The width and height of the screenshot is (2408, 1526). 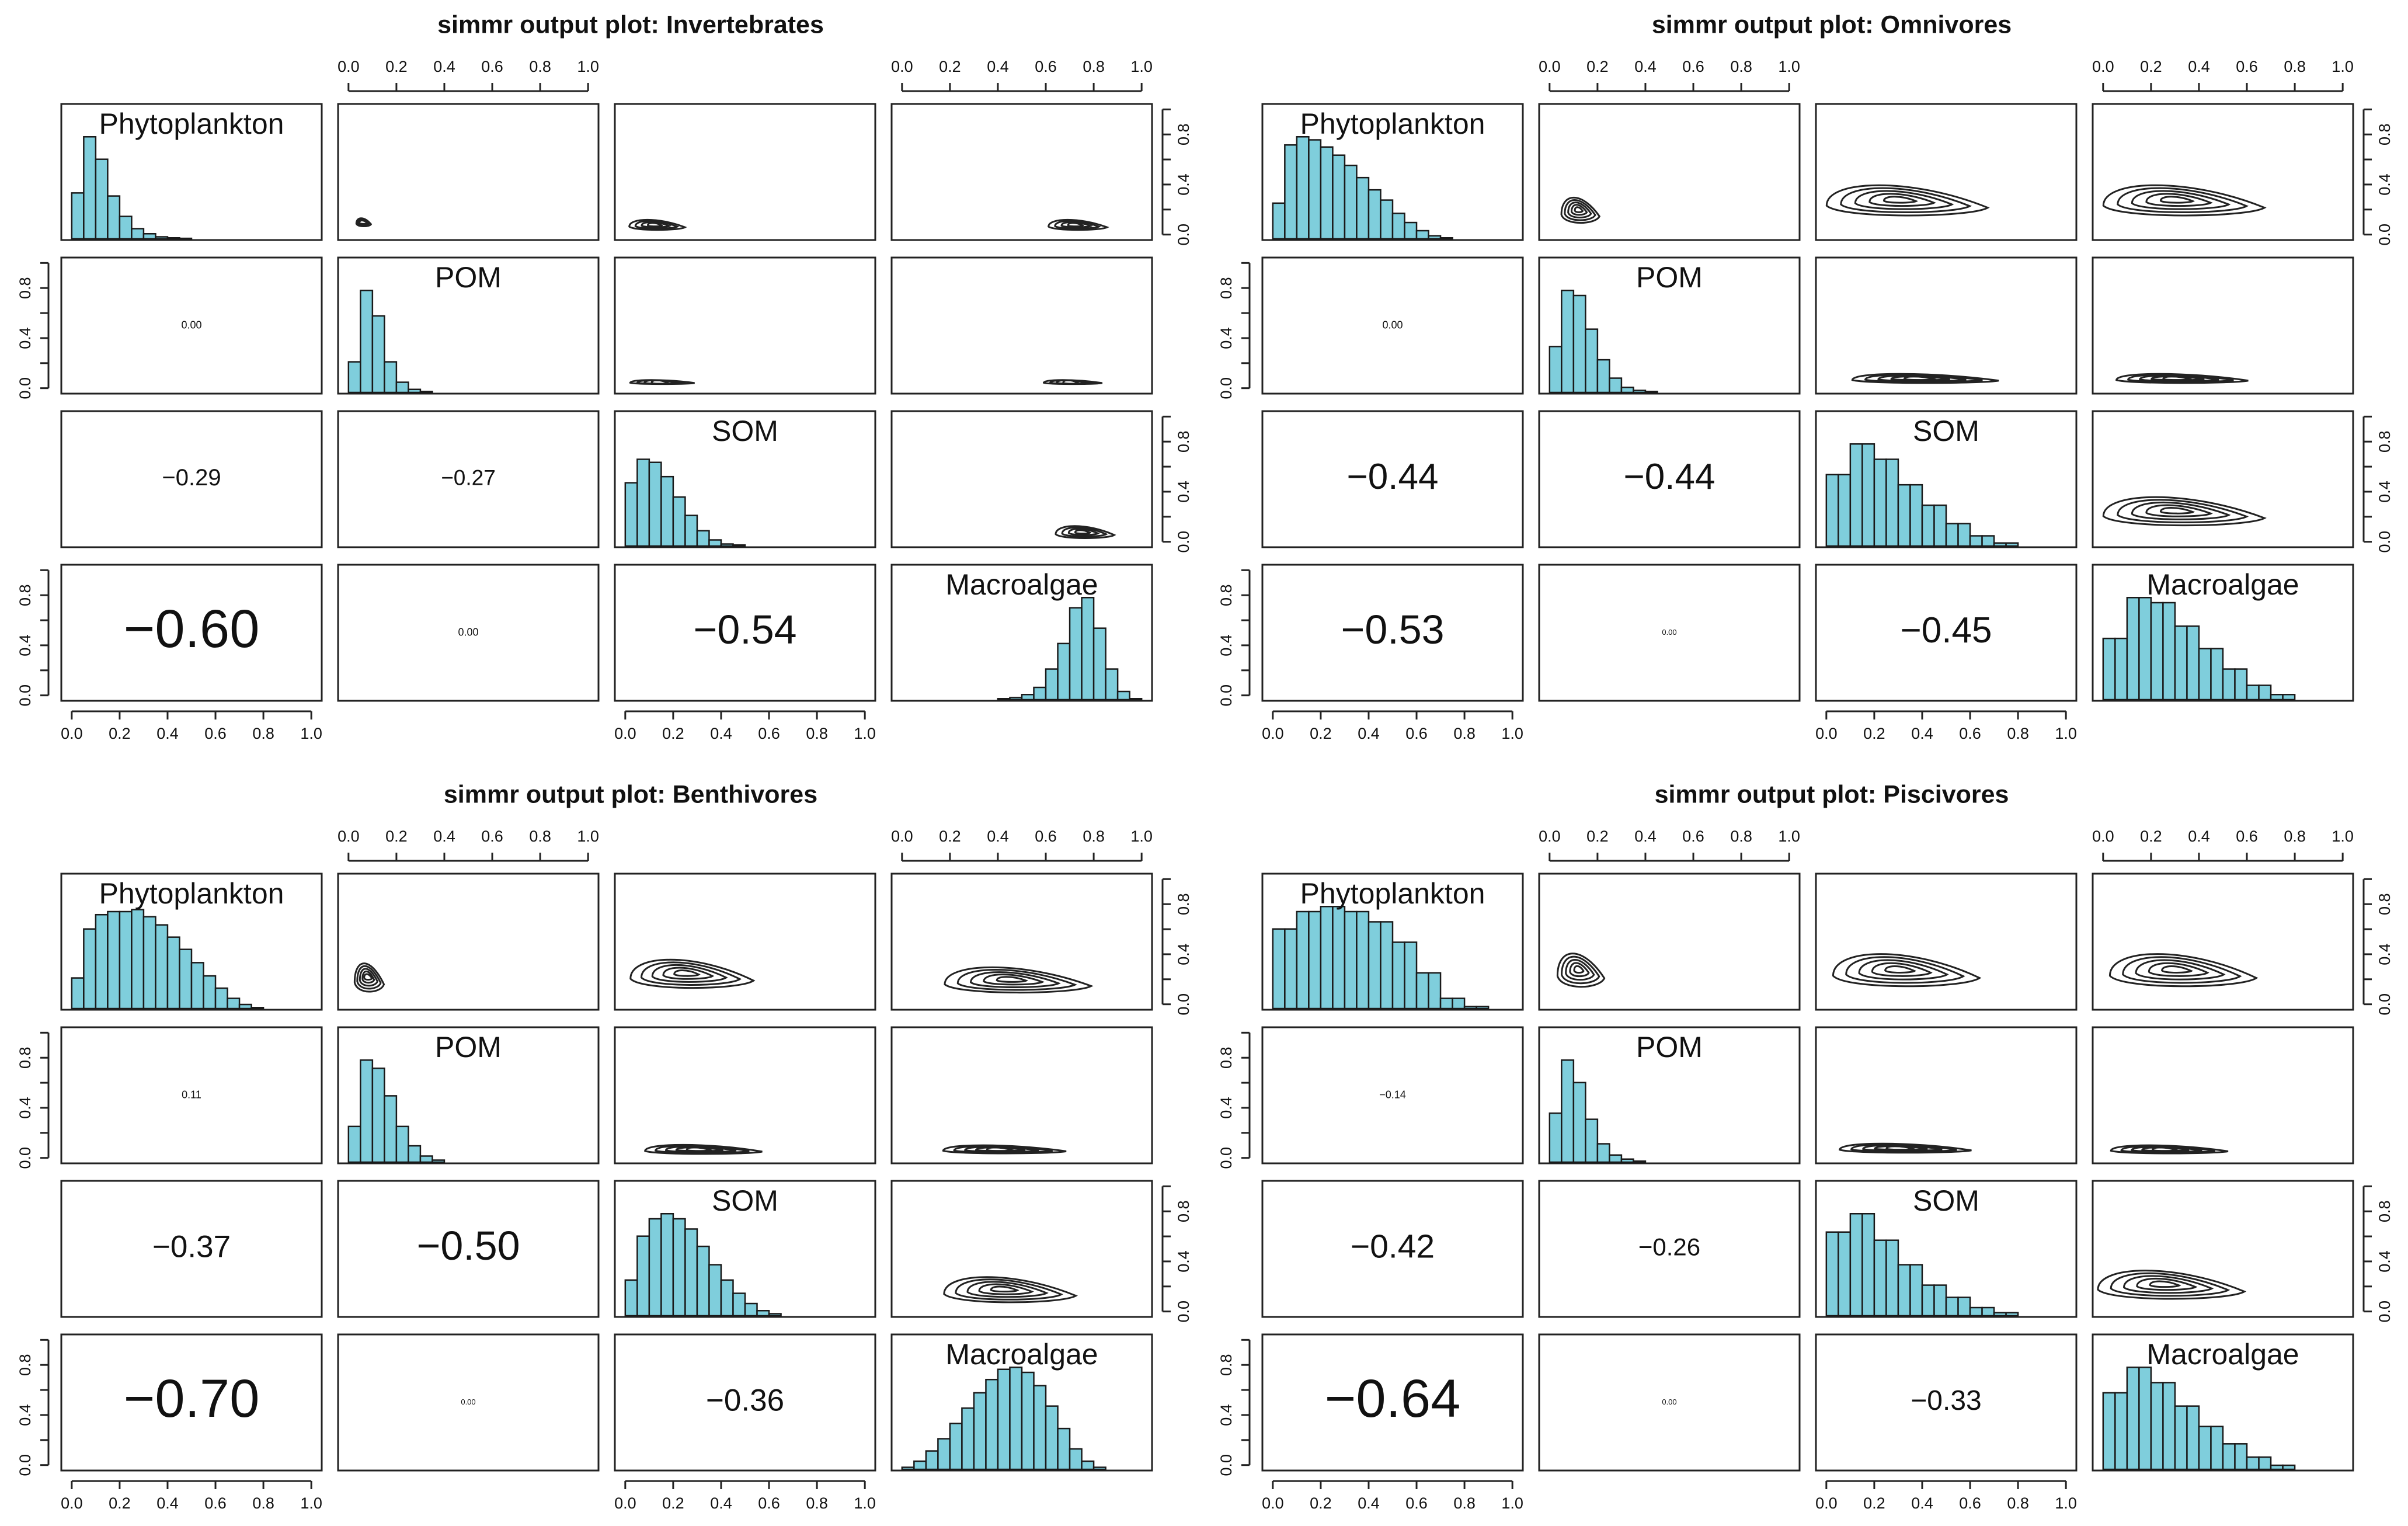 What do you see at coordinates (745, 1496) in the screenshot?
I see `bottom-axis-col3: 0.0 0.2 0.4 0.6 0.8 1.0` at bounding box center [745, 1496].